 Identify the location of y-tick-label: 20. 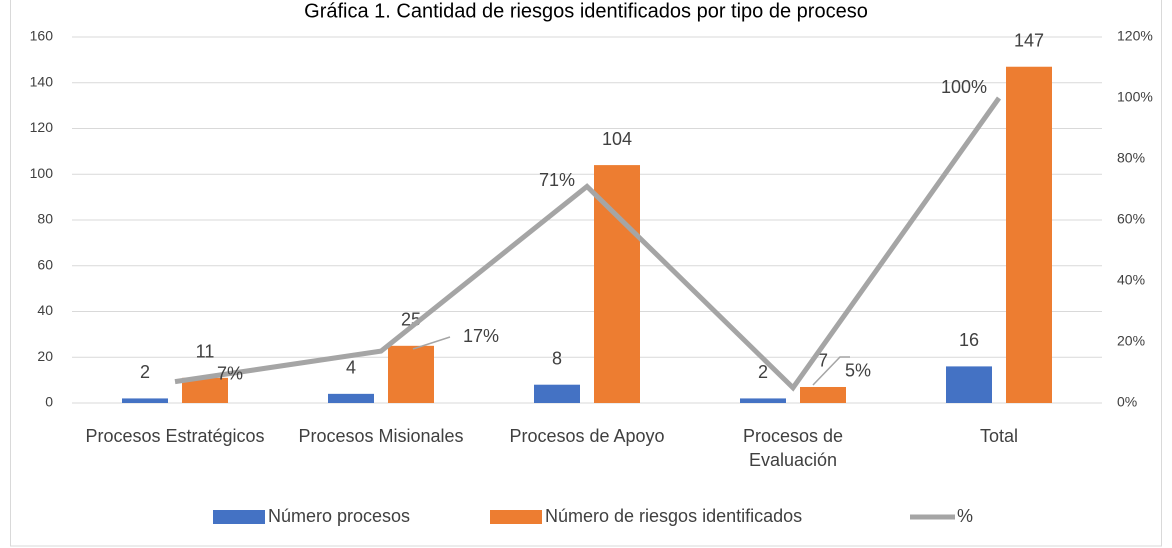
(45, 356).